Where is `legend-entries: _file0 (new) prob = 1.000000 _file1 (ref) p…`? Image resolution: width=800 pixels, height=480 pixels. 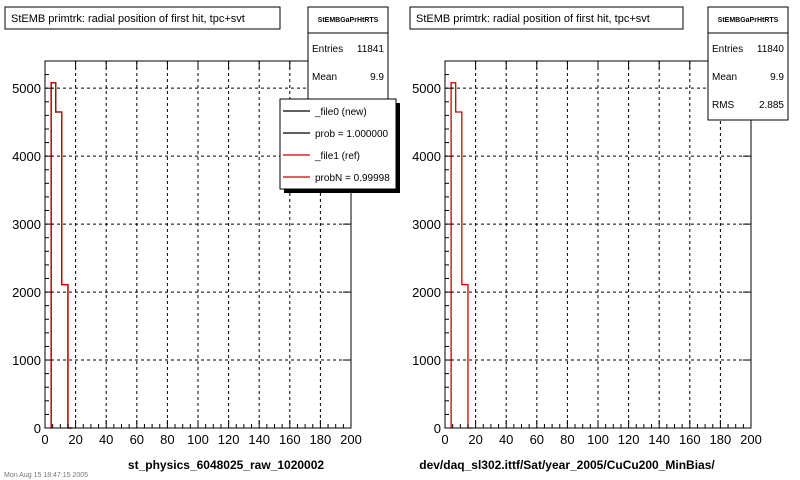 legend-entries: _file0 (new) prob = 1.000000 _file1 (ref) p… is located at coordinates (336, 145).